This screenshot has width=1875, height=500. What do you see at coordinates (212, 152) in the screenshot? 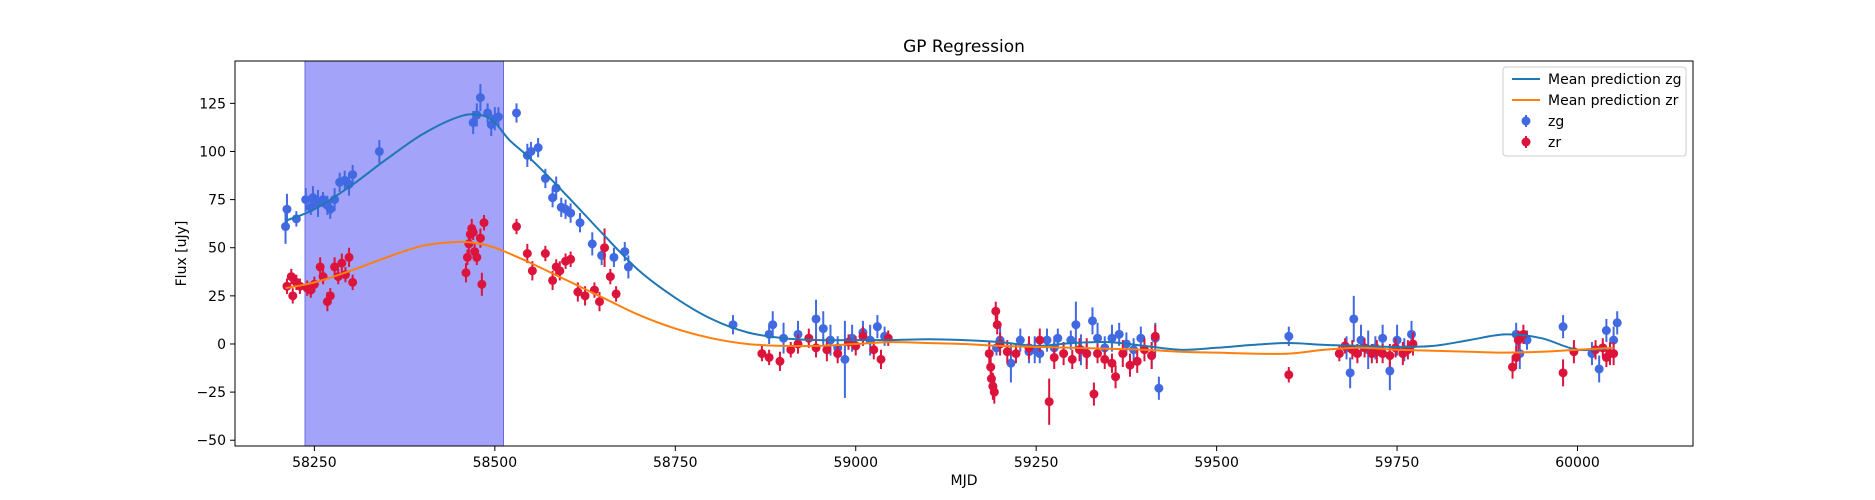
I see `y-tick-label: 100` at bounding box center [212, 152].